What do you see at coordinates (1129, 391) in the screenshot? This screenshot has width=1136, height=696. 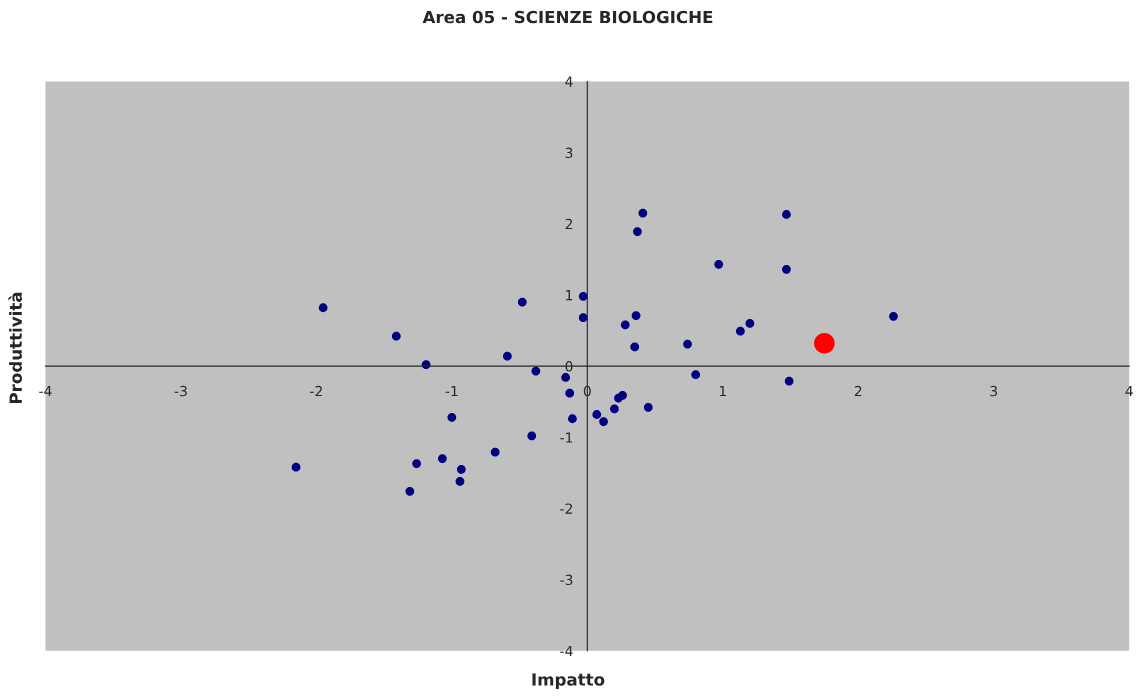 I see `x-tick-label: 4` at bounding box center [1129, 391].